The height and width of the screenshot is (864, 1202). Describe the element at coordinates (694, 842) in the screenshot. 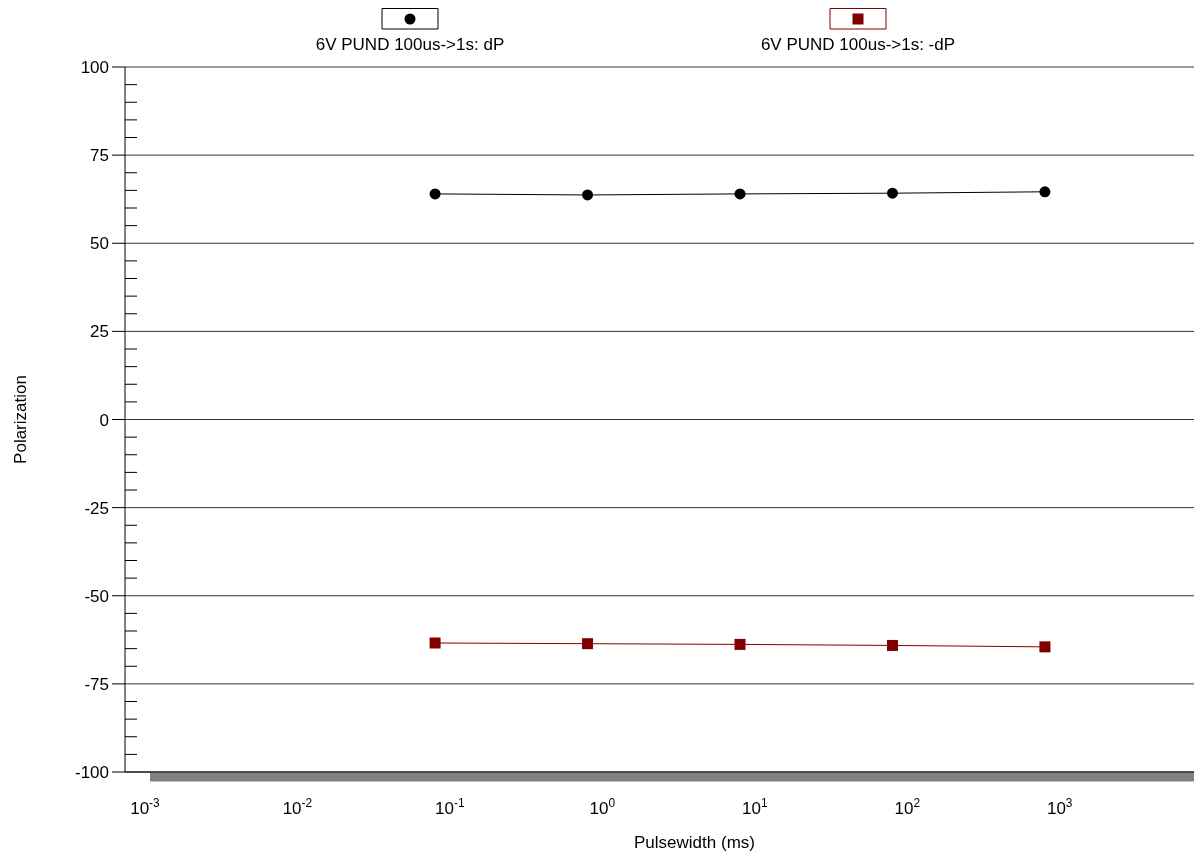

I see `x-axis-title: Pulsewidth (ms)` at that location.